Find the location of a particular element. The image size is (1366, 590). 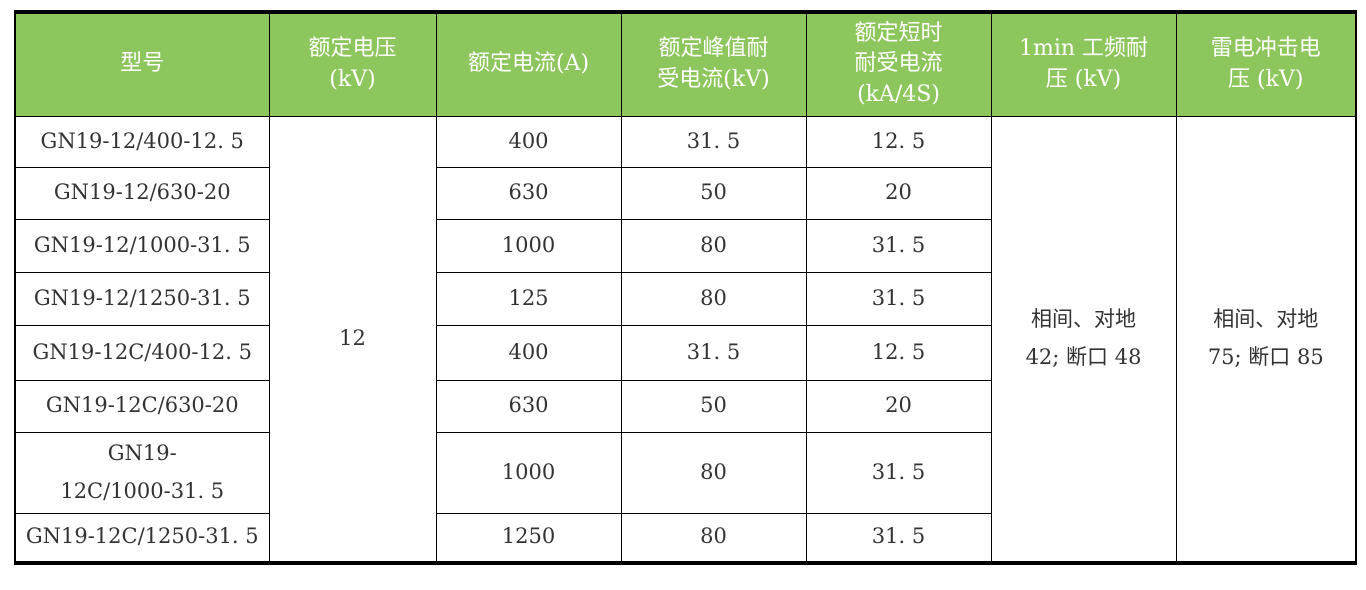

table-row: GN19-12/1000-31. 5 1000 80 31. 5 is located at coordinates (685, 245).